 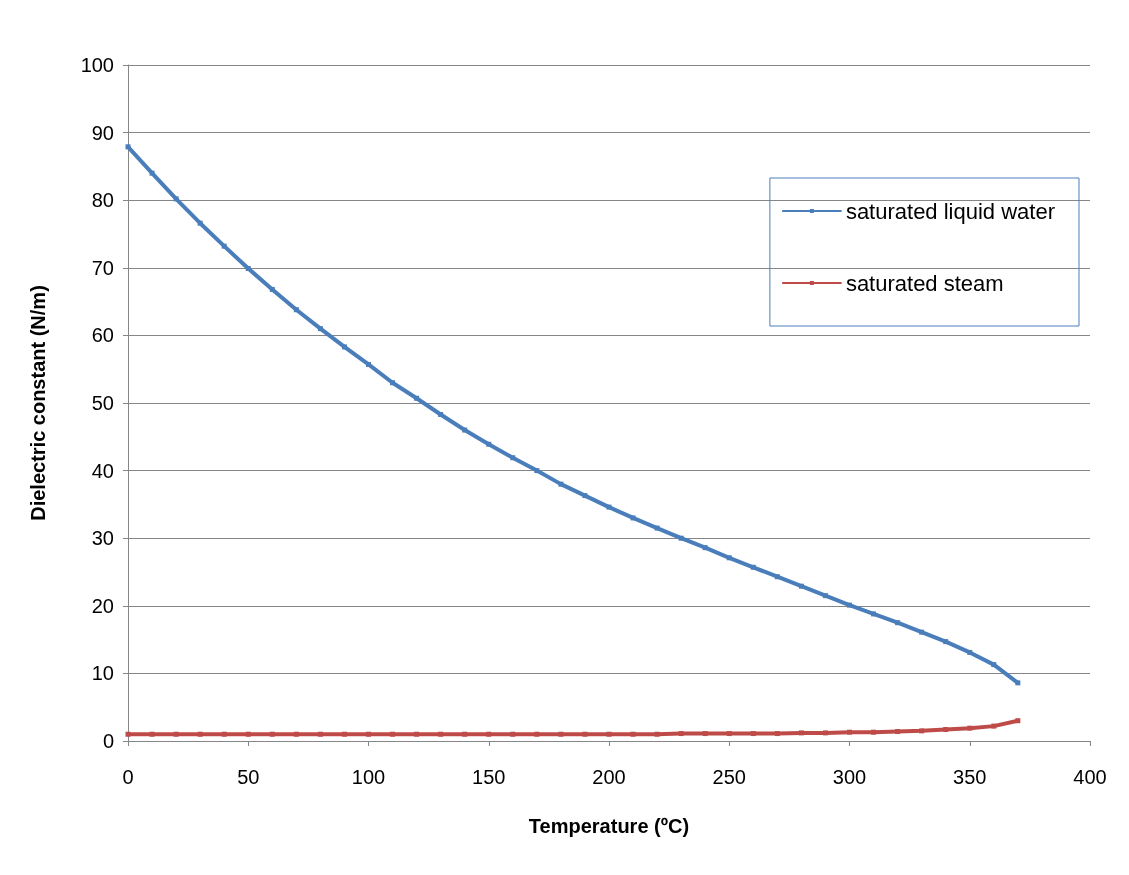 What do you see at coordinates (970, 777) in the screenshot?
I see `x-tick-label: 350` at bounding box center [970, 777].